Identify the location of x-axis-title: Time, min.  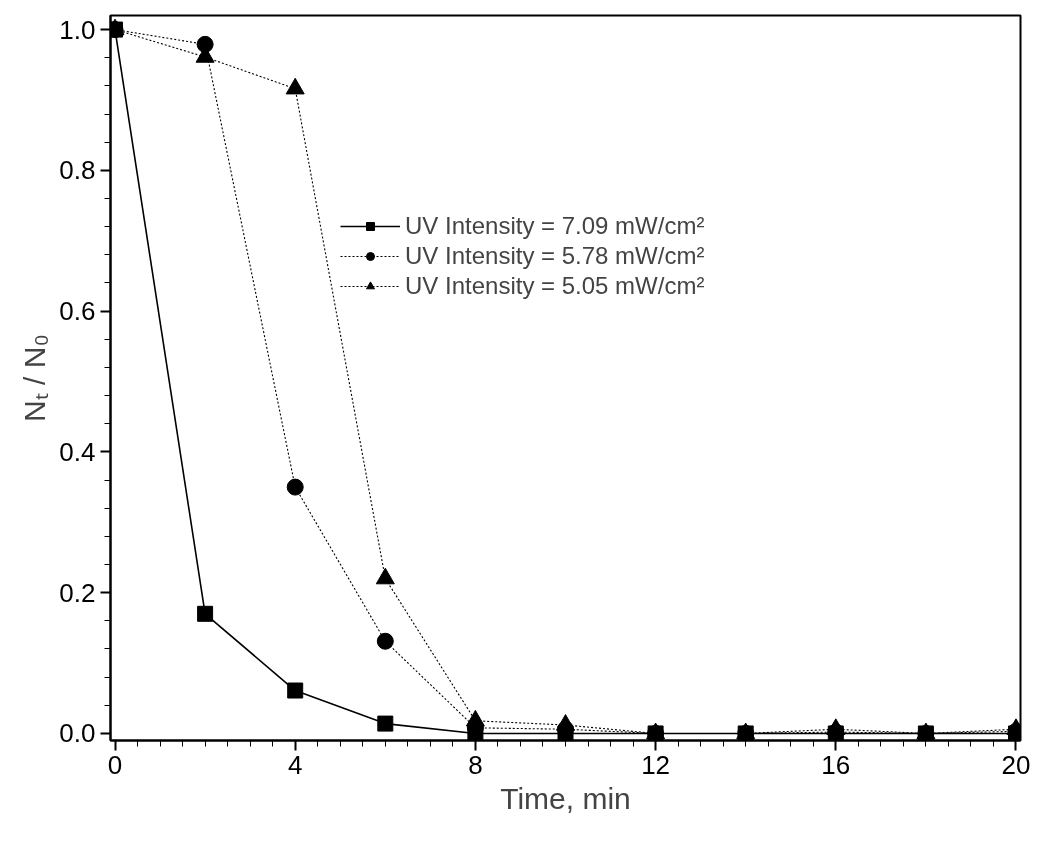
(565, 798).